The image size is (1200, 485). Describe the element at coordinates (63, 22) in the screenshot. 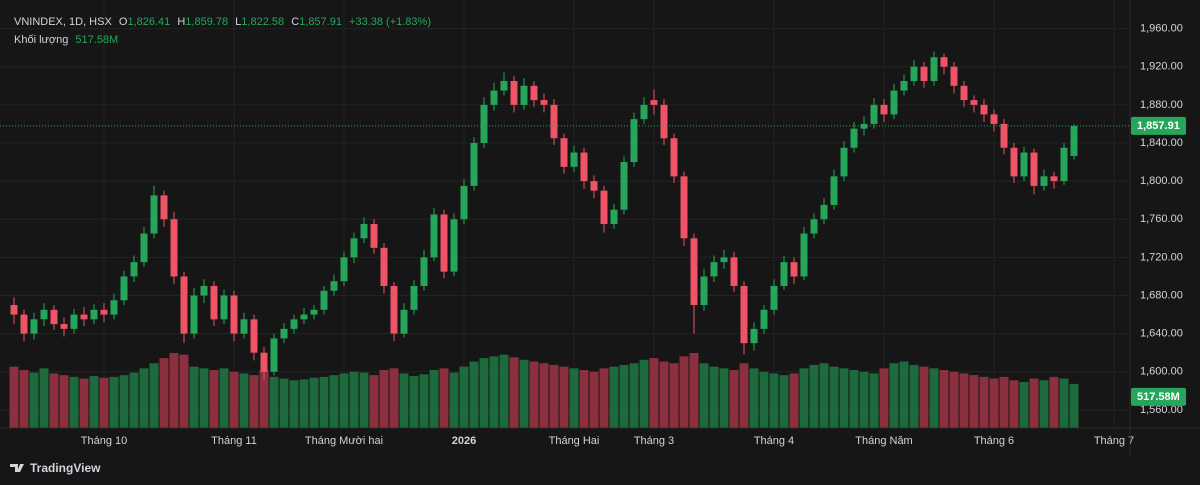

I see `symbol: VNINDEX, 1D, HSX` at that location.